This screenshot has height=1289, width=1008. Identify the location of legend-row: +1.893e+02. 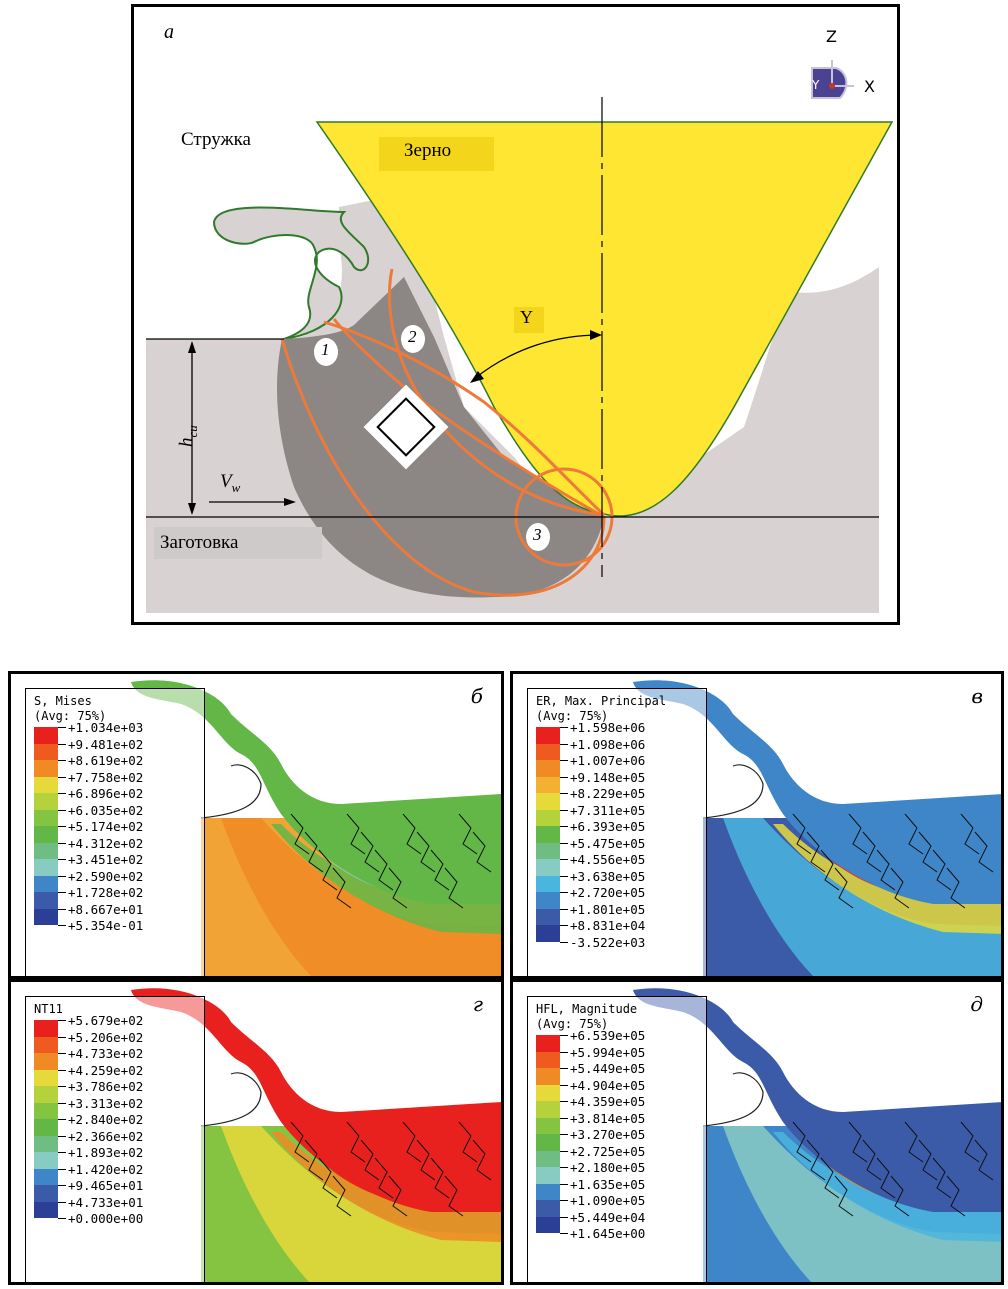
(119, 1157).